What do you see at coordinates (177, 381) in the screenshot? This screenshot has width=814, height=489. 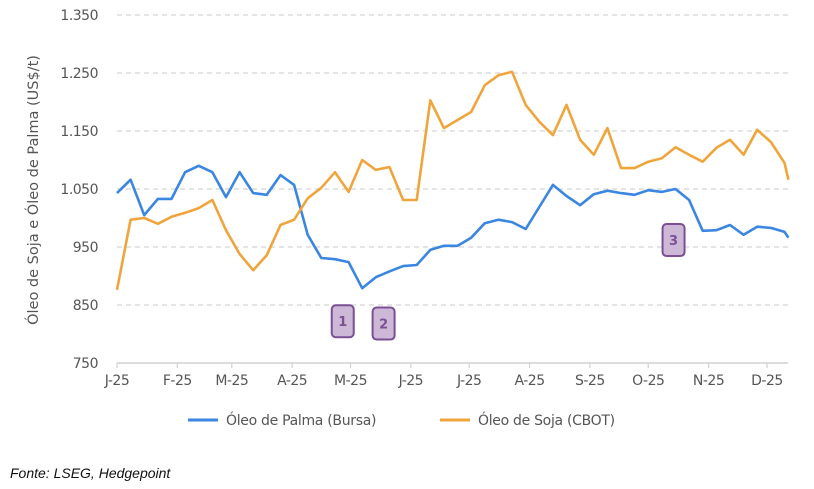 I see `x-tick-label: F-25` at bounding box center [177, 381].